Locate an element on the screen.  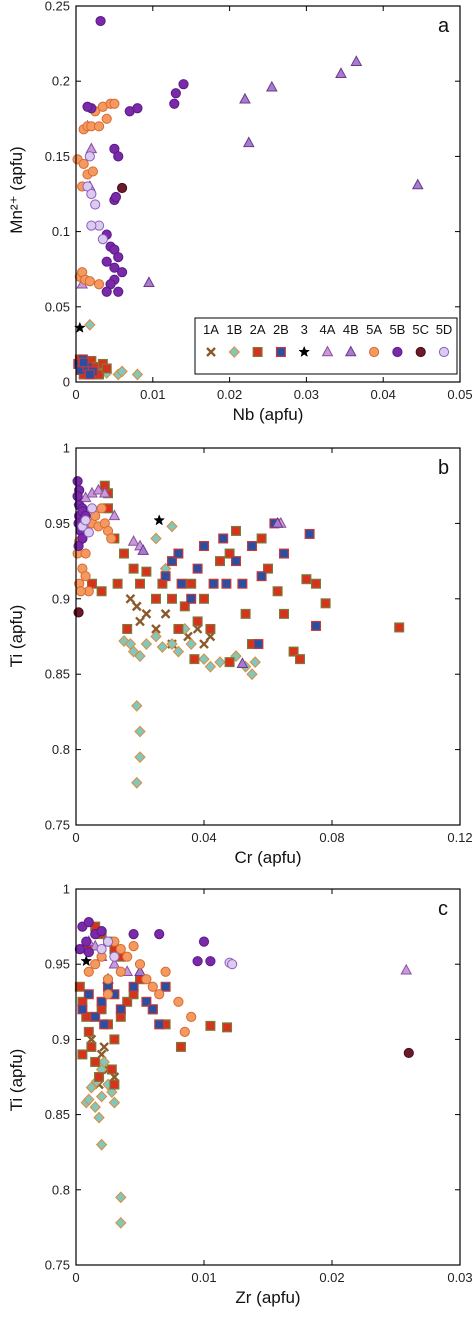
series-2A is located at coordinates (245, 574).